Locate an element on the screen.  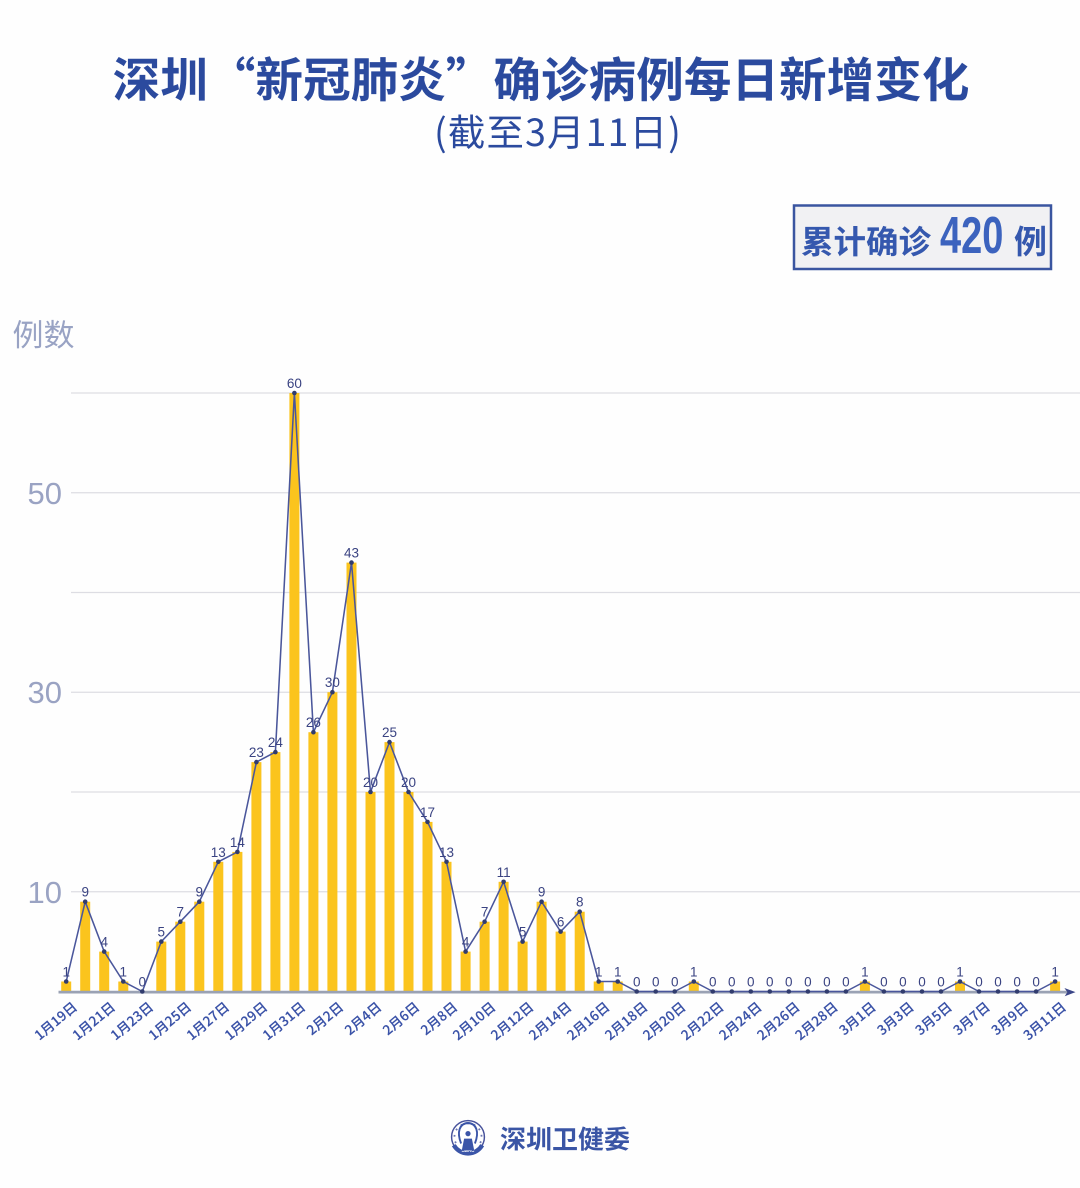
svg-text: 6 is located at coordinates (561, 922).